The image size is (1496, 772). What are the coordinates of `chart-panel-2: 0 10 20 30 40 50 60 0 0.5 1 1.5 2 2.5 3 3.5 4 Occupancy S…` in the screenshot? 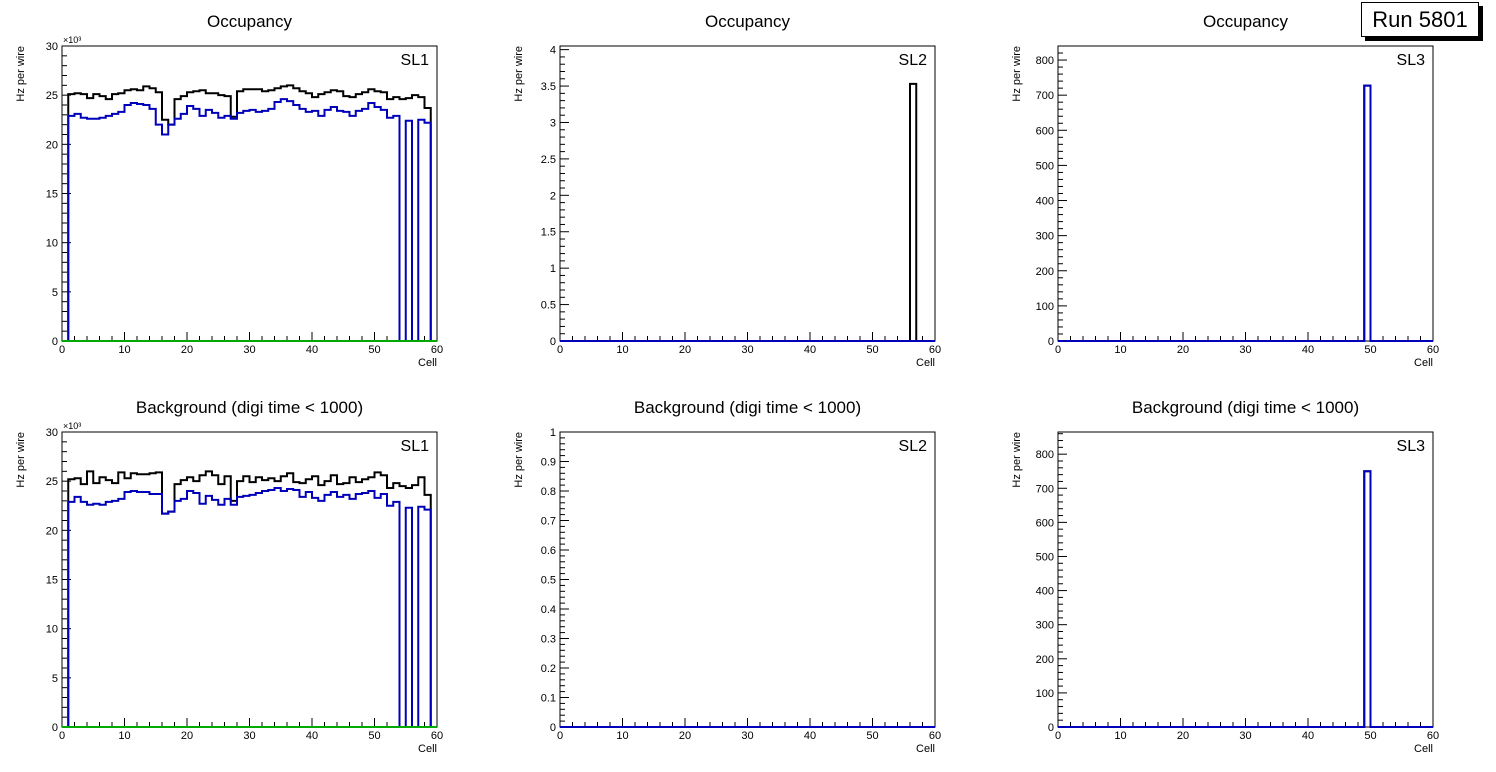 It's located at (727, 190).